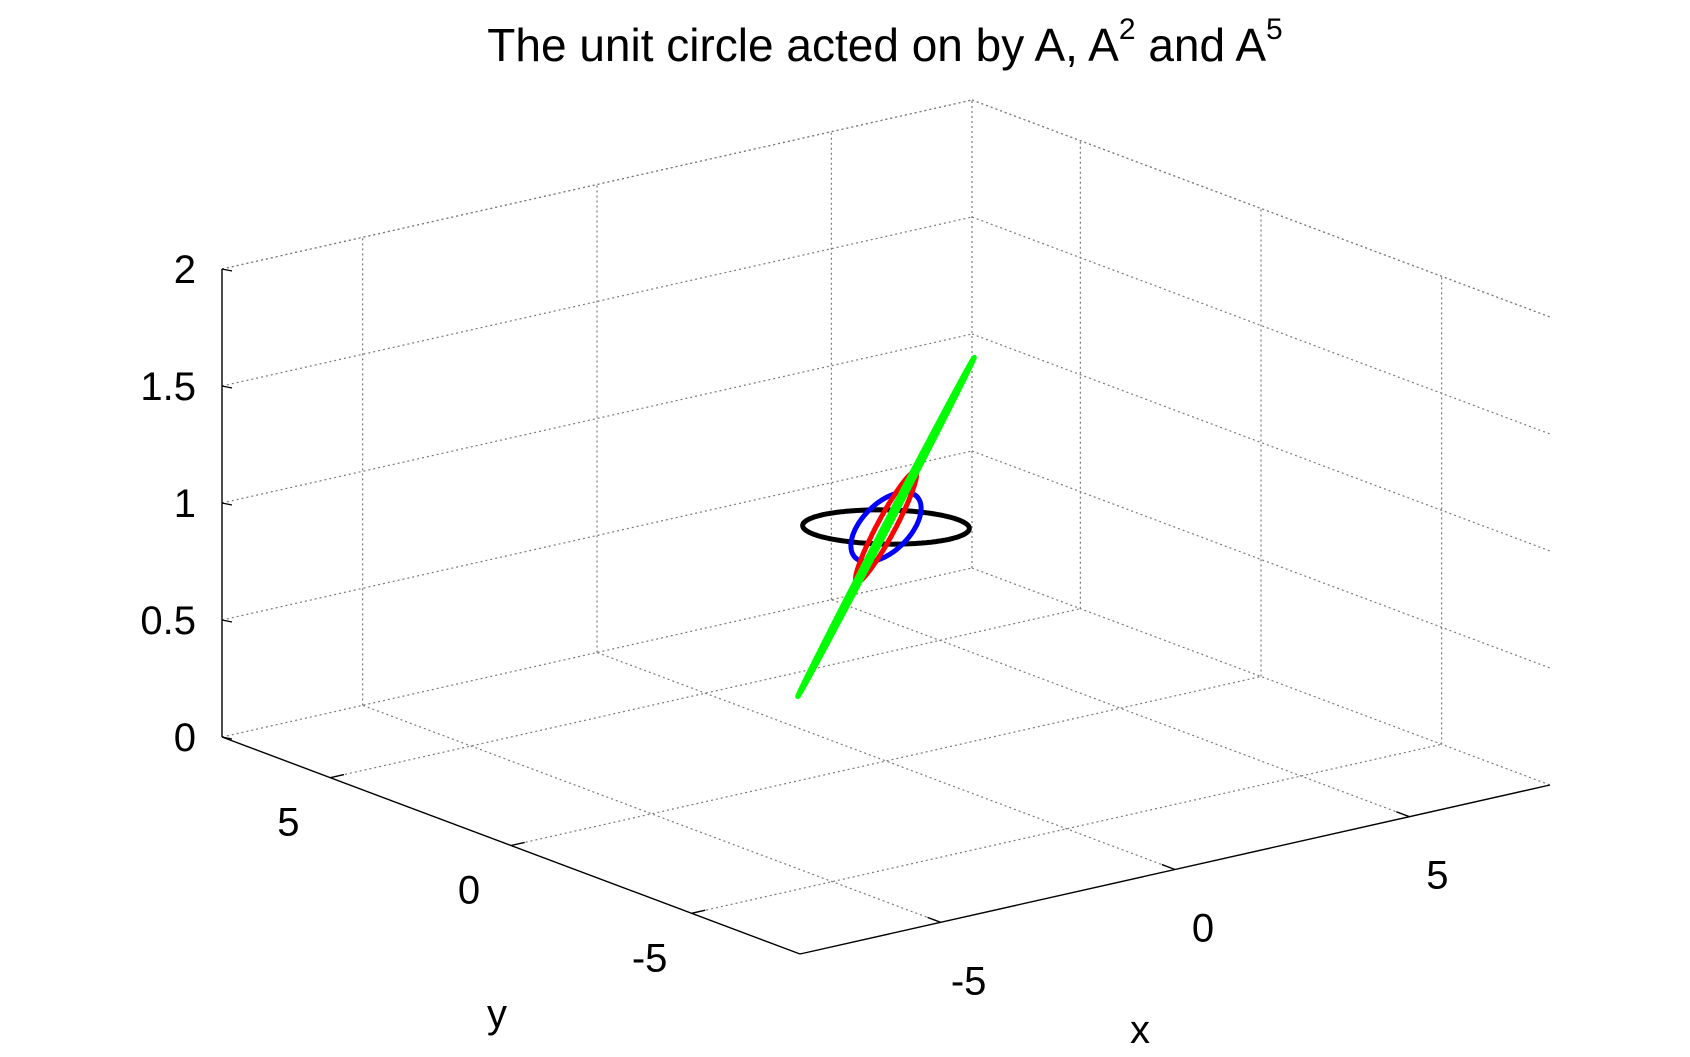 This screenshot has width=1690, height=1057. I want to click on chart-title: The unit circle acted on by A, A2 and A5, so click(885, 42).